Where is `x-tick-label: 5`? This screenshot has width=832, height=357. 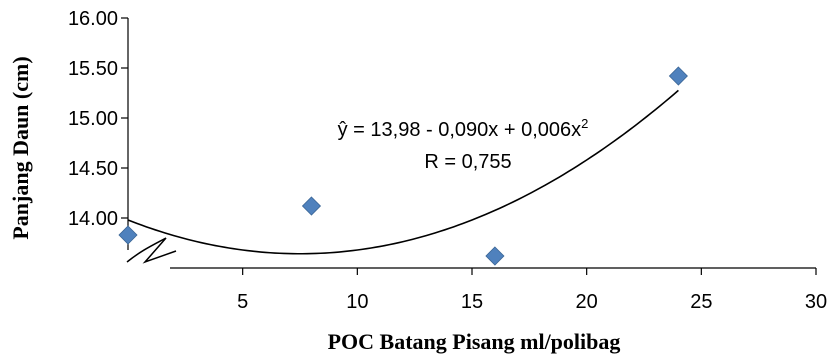
x-tick-label: 5 is located at coordinates (242, 302).